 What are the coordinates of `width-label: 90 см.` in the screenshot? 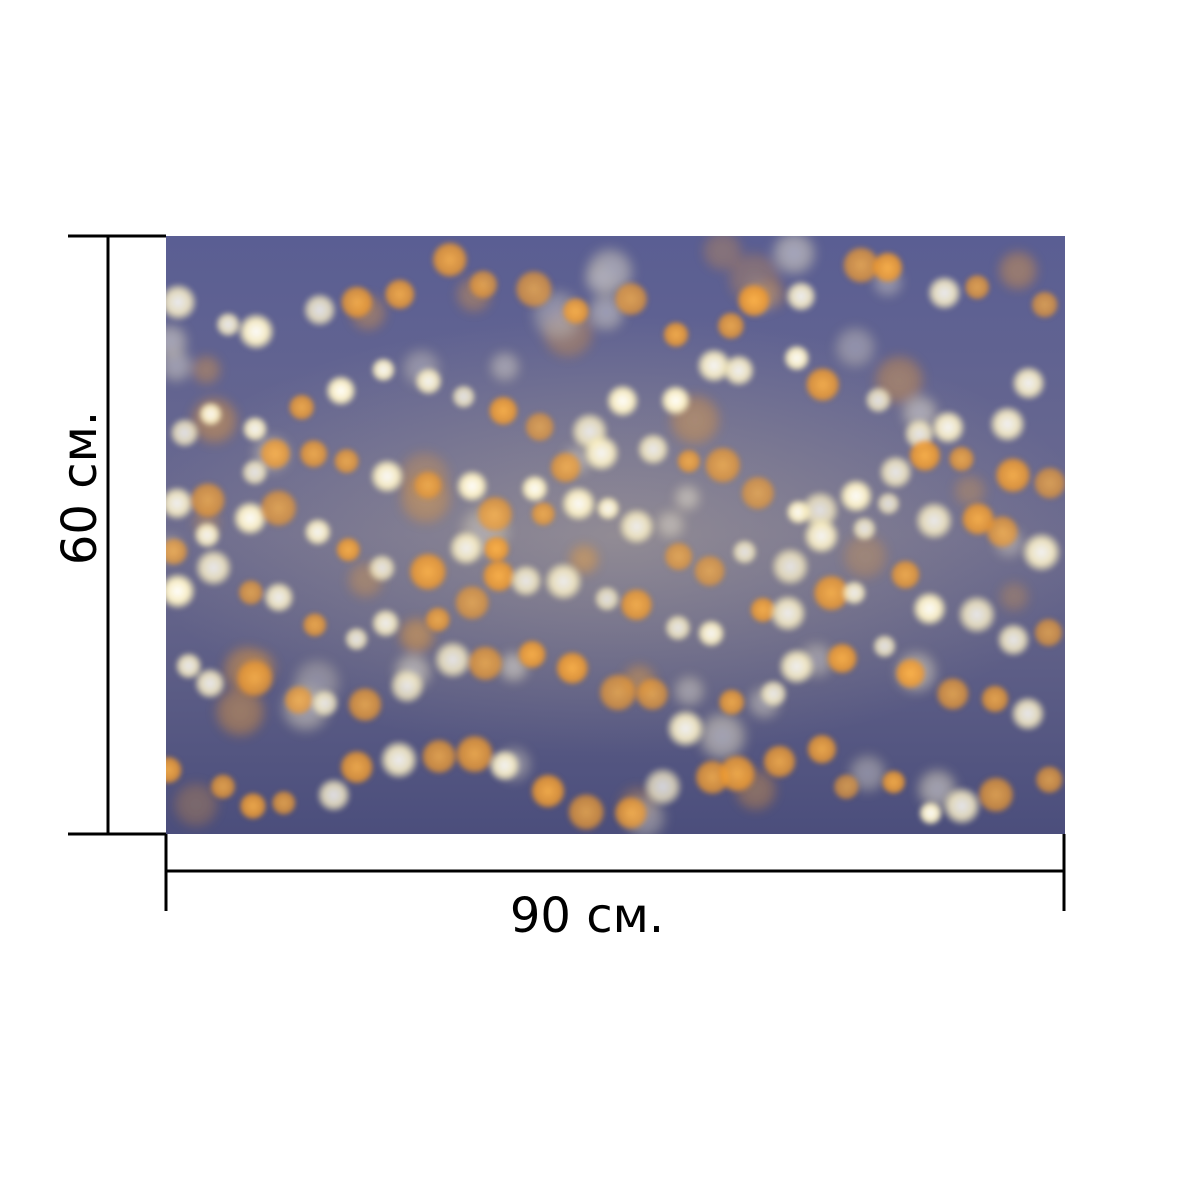 It's located at (587, 916).